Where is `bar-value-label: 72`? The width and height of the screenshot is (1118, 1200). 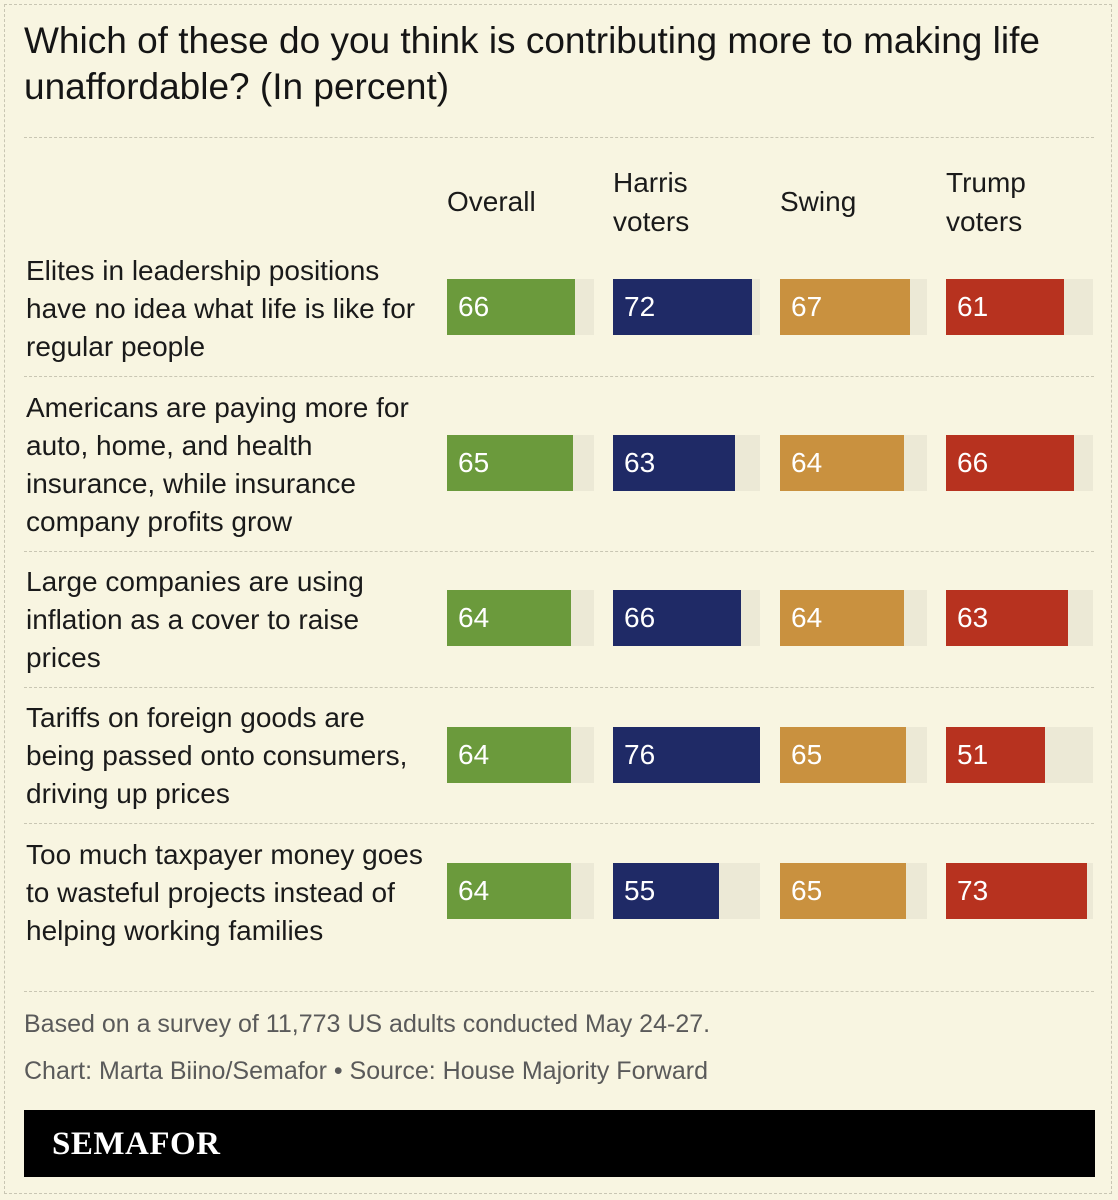
bar-value-label: 72 is located at coordinates (640, 306).